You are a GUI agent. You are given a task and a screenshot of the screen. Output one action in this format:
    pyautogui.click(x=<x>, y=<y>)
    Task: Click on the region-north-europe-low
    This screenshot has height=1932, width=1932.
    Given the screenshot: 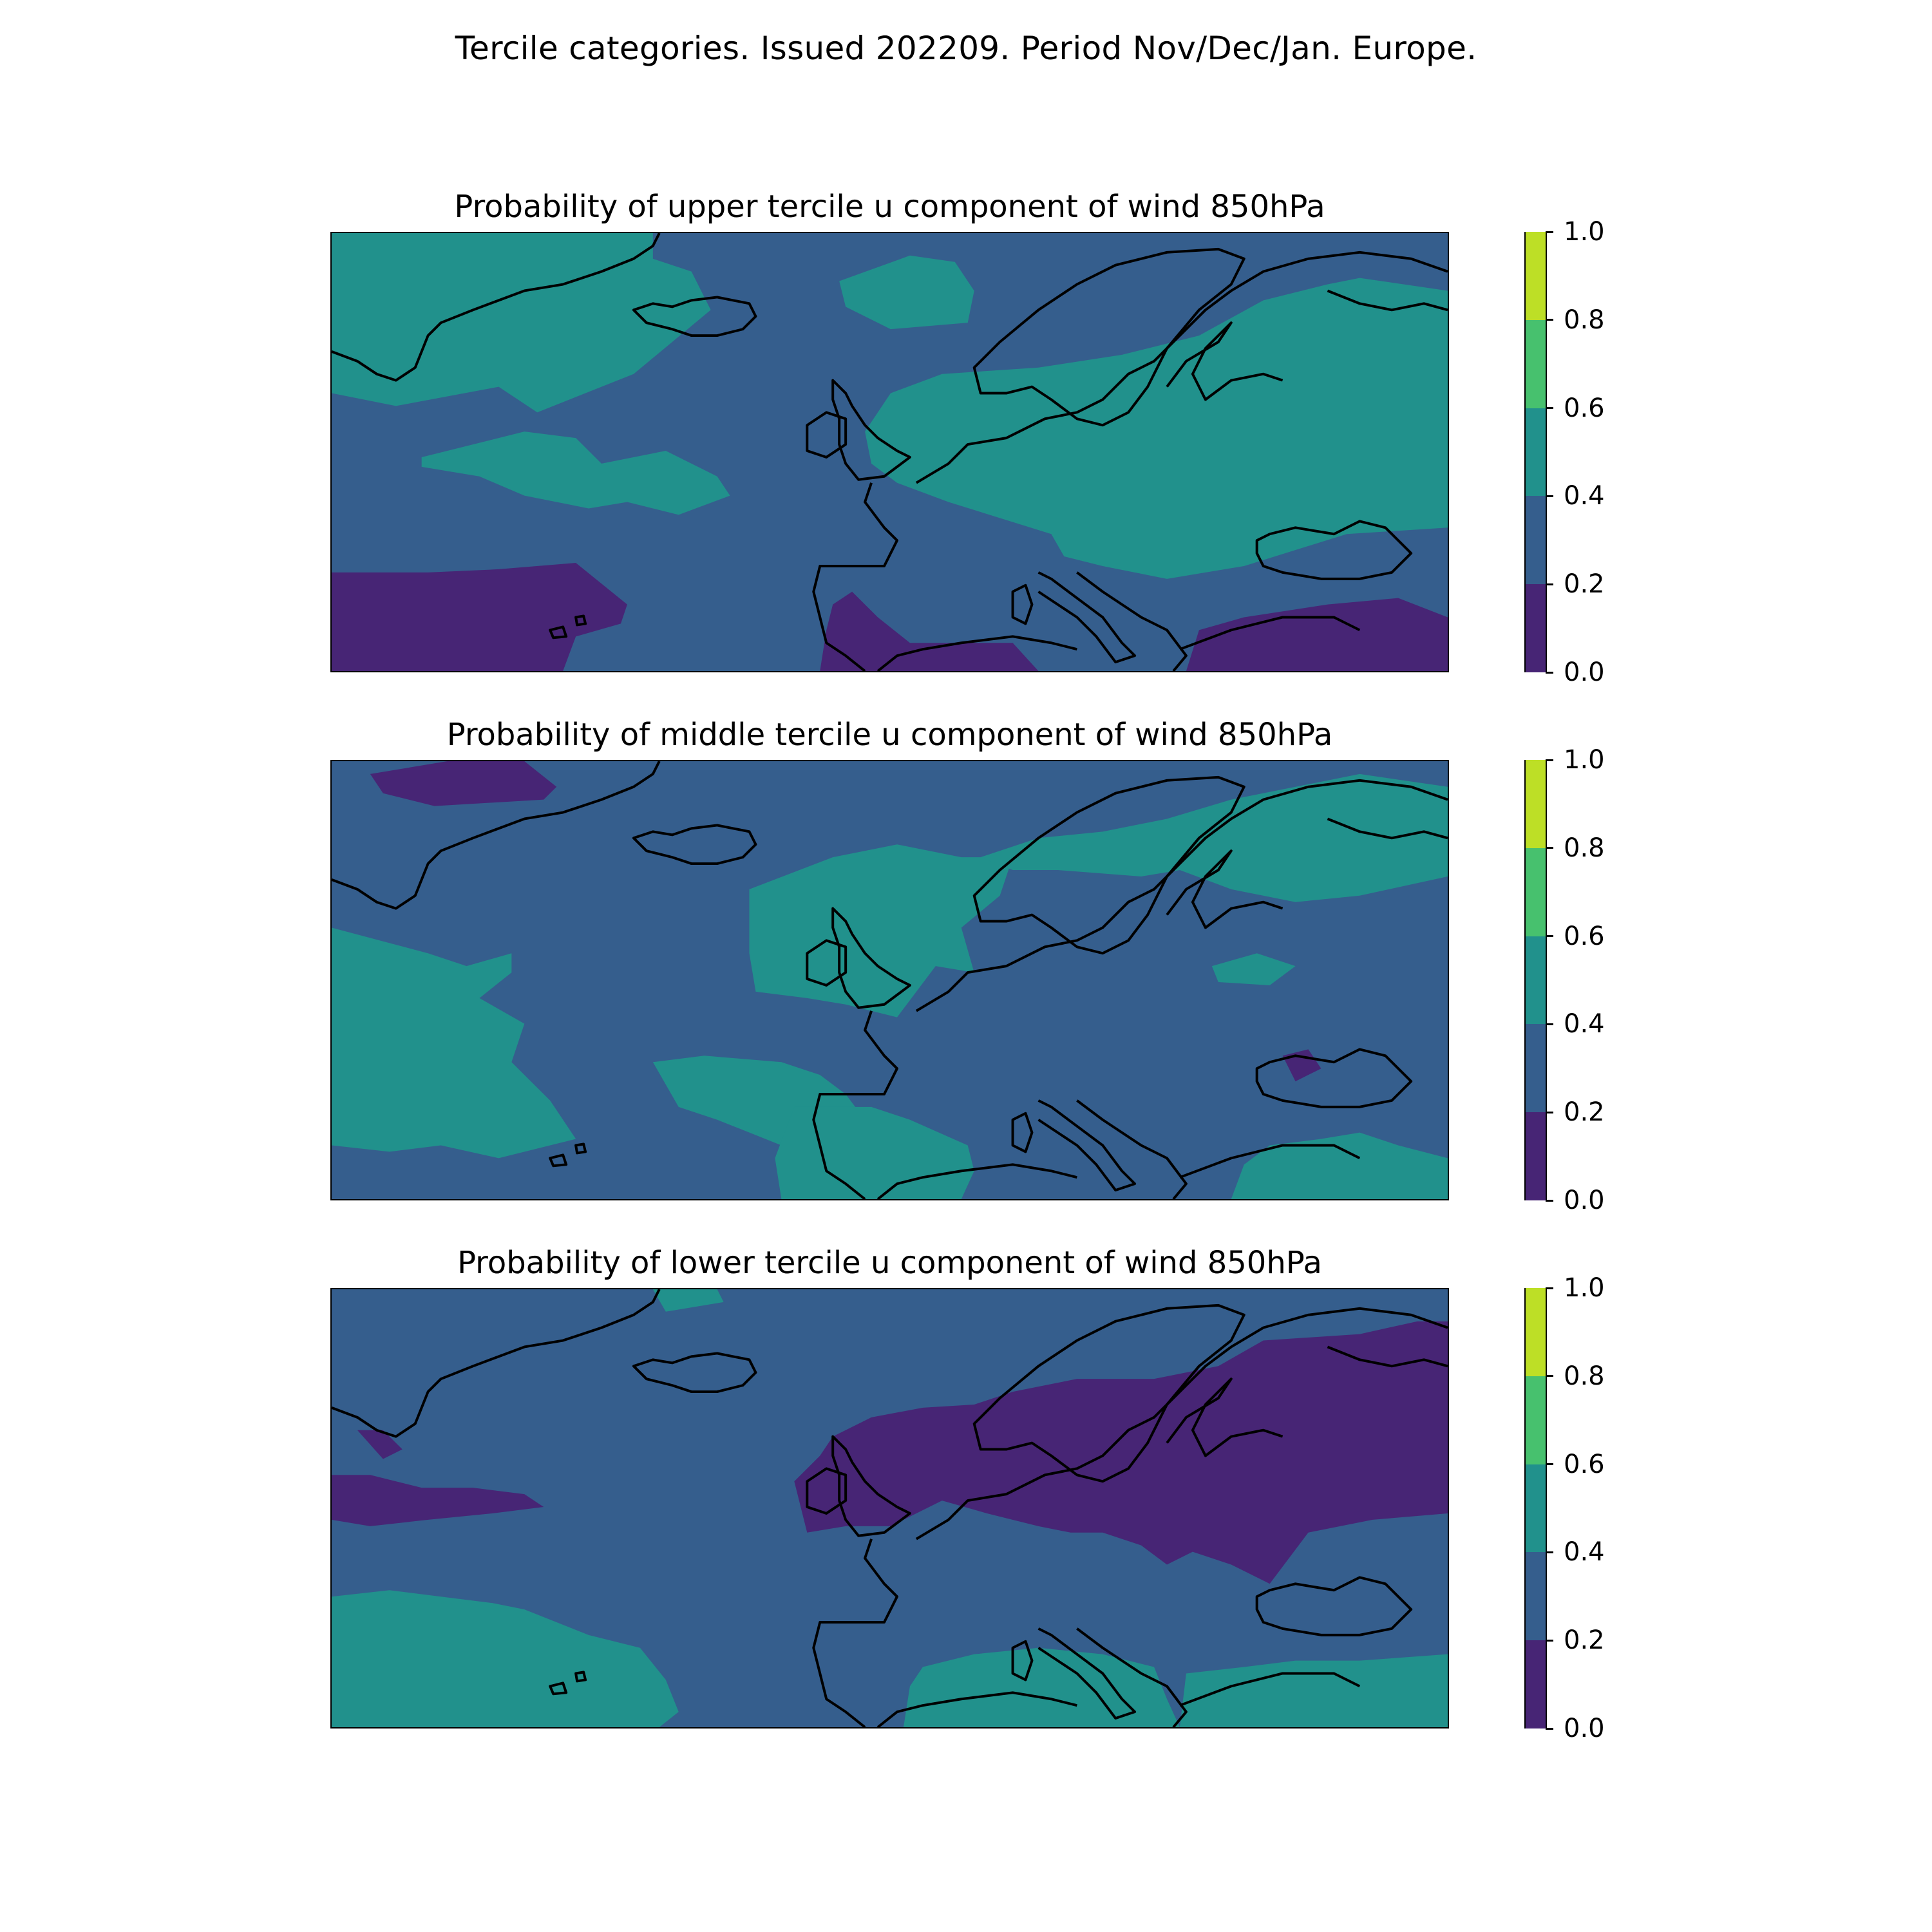 What is the action you would take?
    pyautogui.click(x=1121, y=1452)
    